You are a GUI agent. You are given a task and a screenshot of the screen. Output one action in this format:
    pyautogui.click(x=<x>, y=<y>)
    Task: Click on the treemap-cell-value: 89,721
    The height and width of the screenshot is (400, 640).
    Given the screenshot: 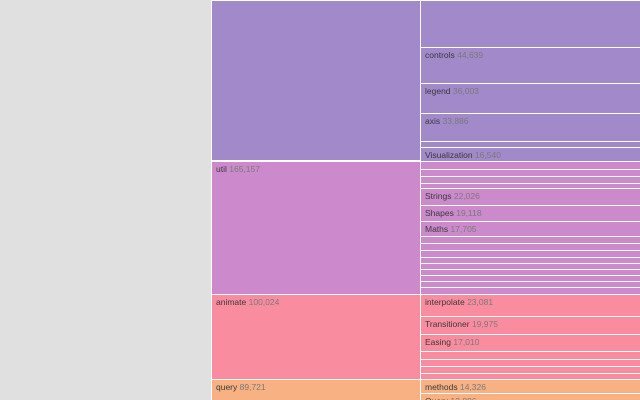 What is the action you would take?
    pyautogui.click(x=252, y=387)
    